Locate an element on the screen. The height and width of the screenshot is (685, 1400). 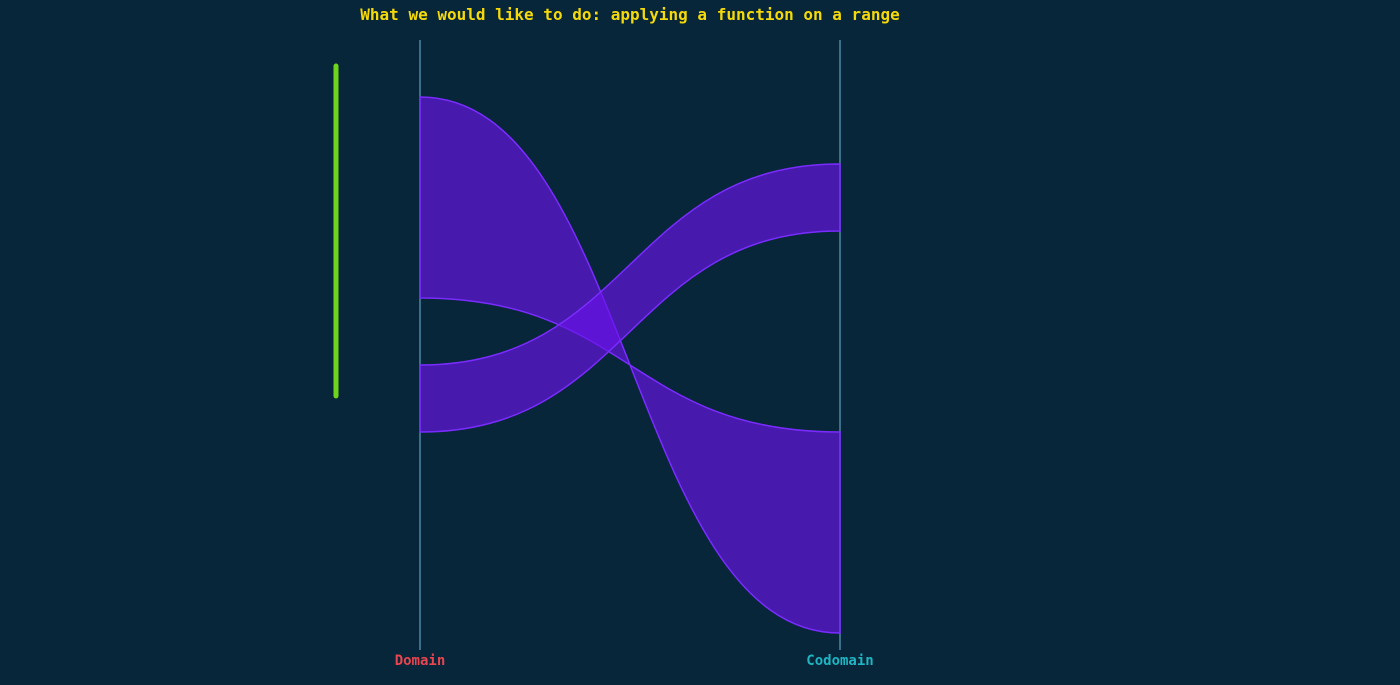
codomain-label: Codomain is located at coordinates (839, 661).